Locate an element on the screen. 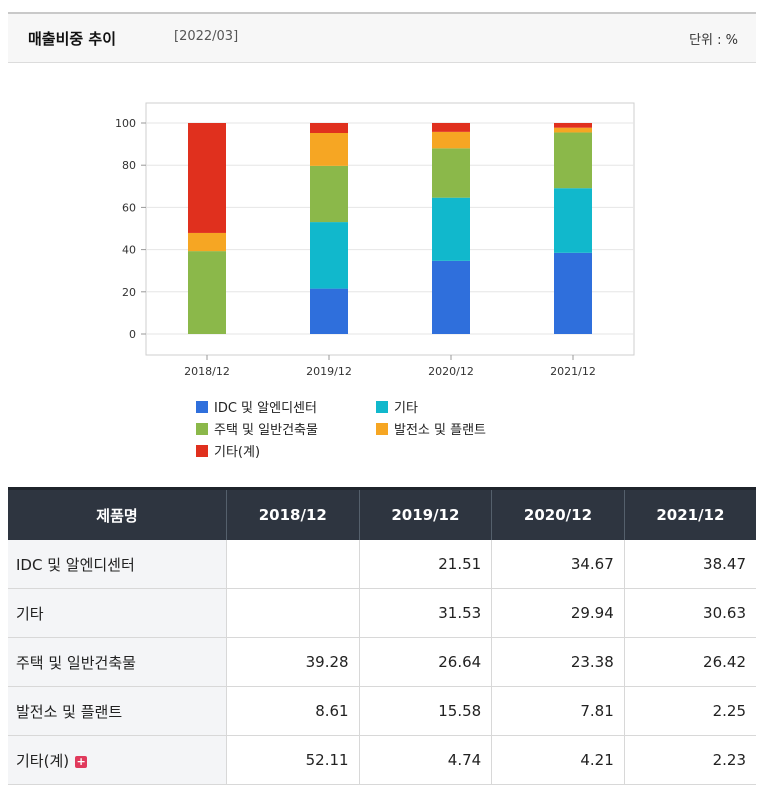 Image resolution: width=764 pixels, height=785 pixels. legend-label: 주택 및 일반건축물 is located at coordinates (266, 430).